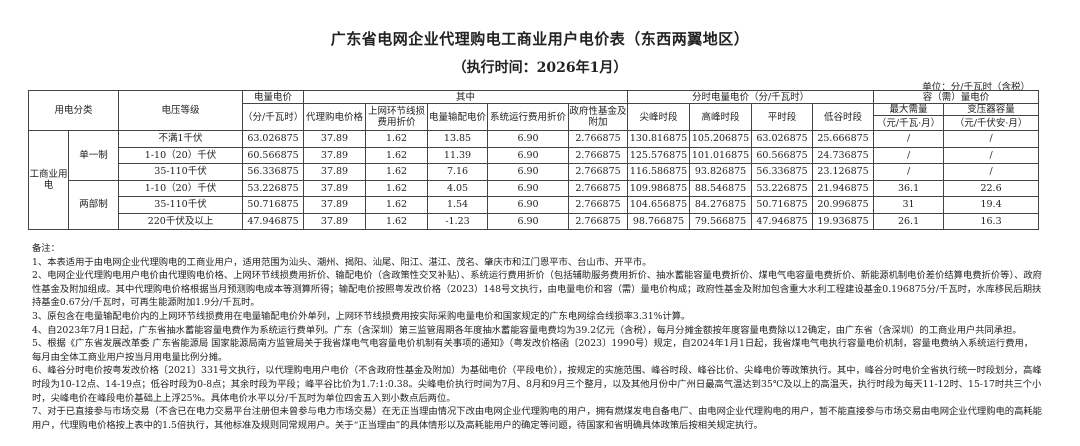 The height and width of the screenshot is (446, 1080). Describe the element at coordinates (273, 172) in the screenshot. I see `energy-cell: 56.336875` at that location.